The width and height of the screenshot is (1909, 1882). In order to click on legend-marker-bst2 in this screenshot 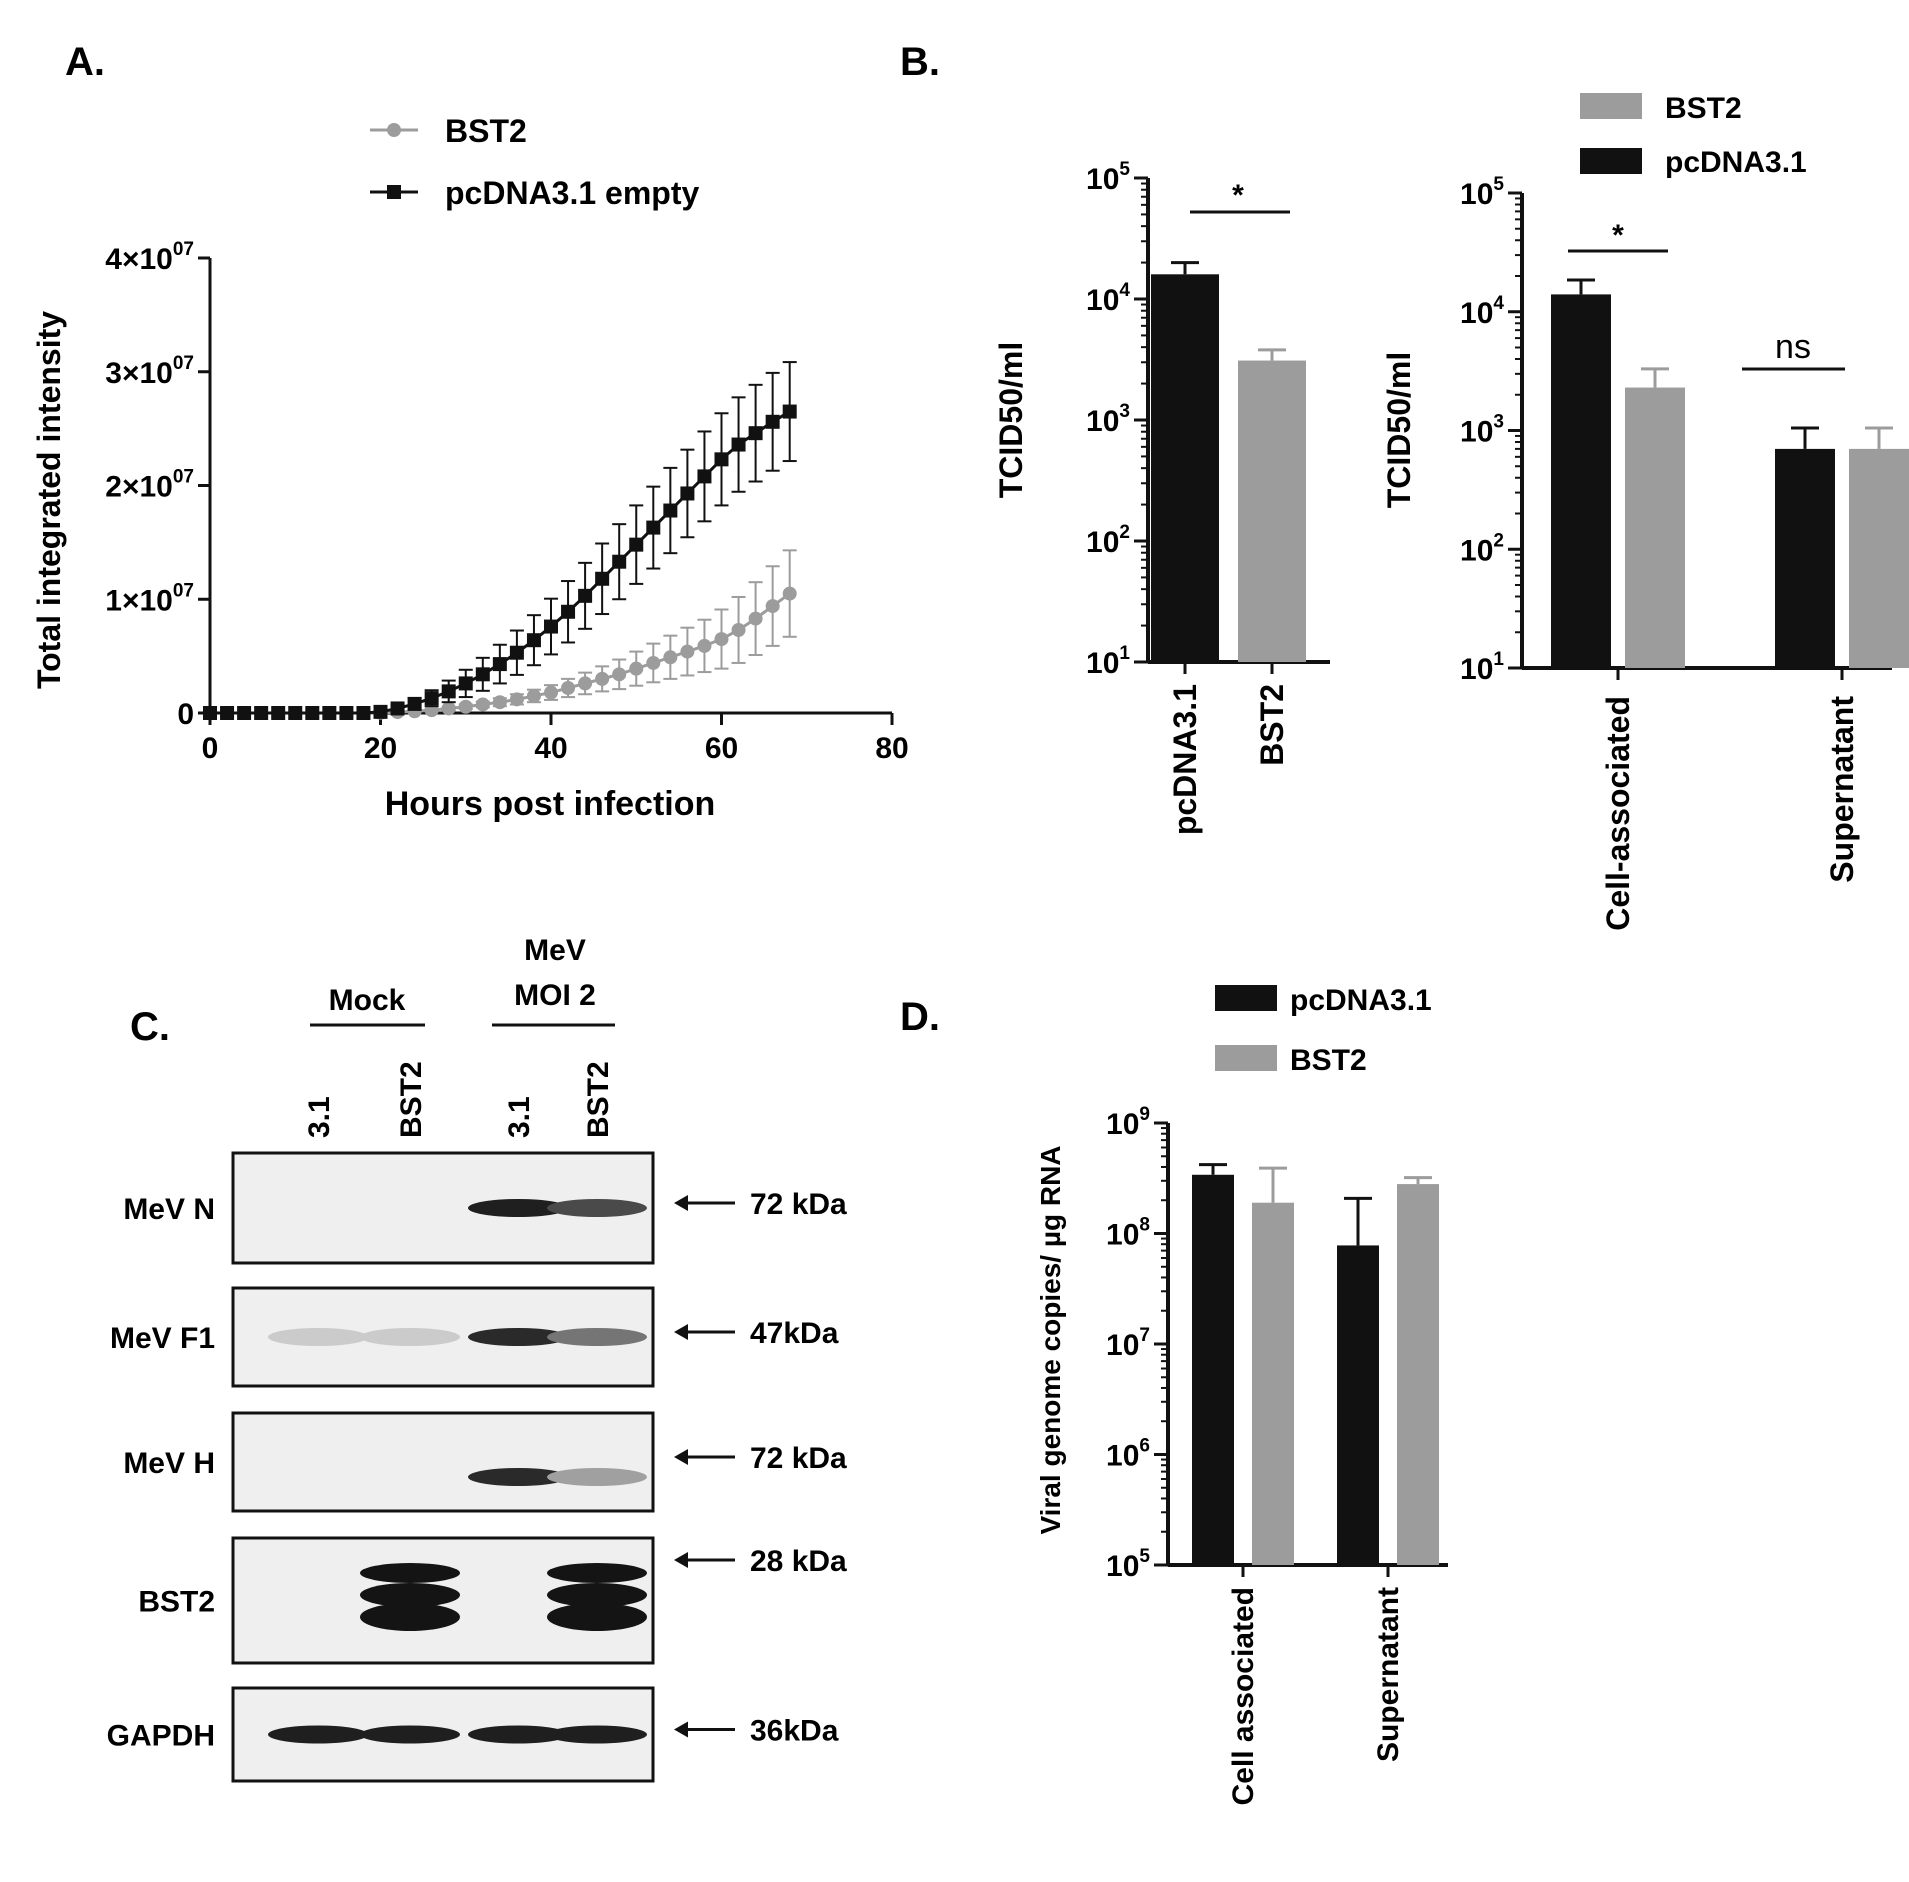, I will do `click(394, 130)`.